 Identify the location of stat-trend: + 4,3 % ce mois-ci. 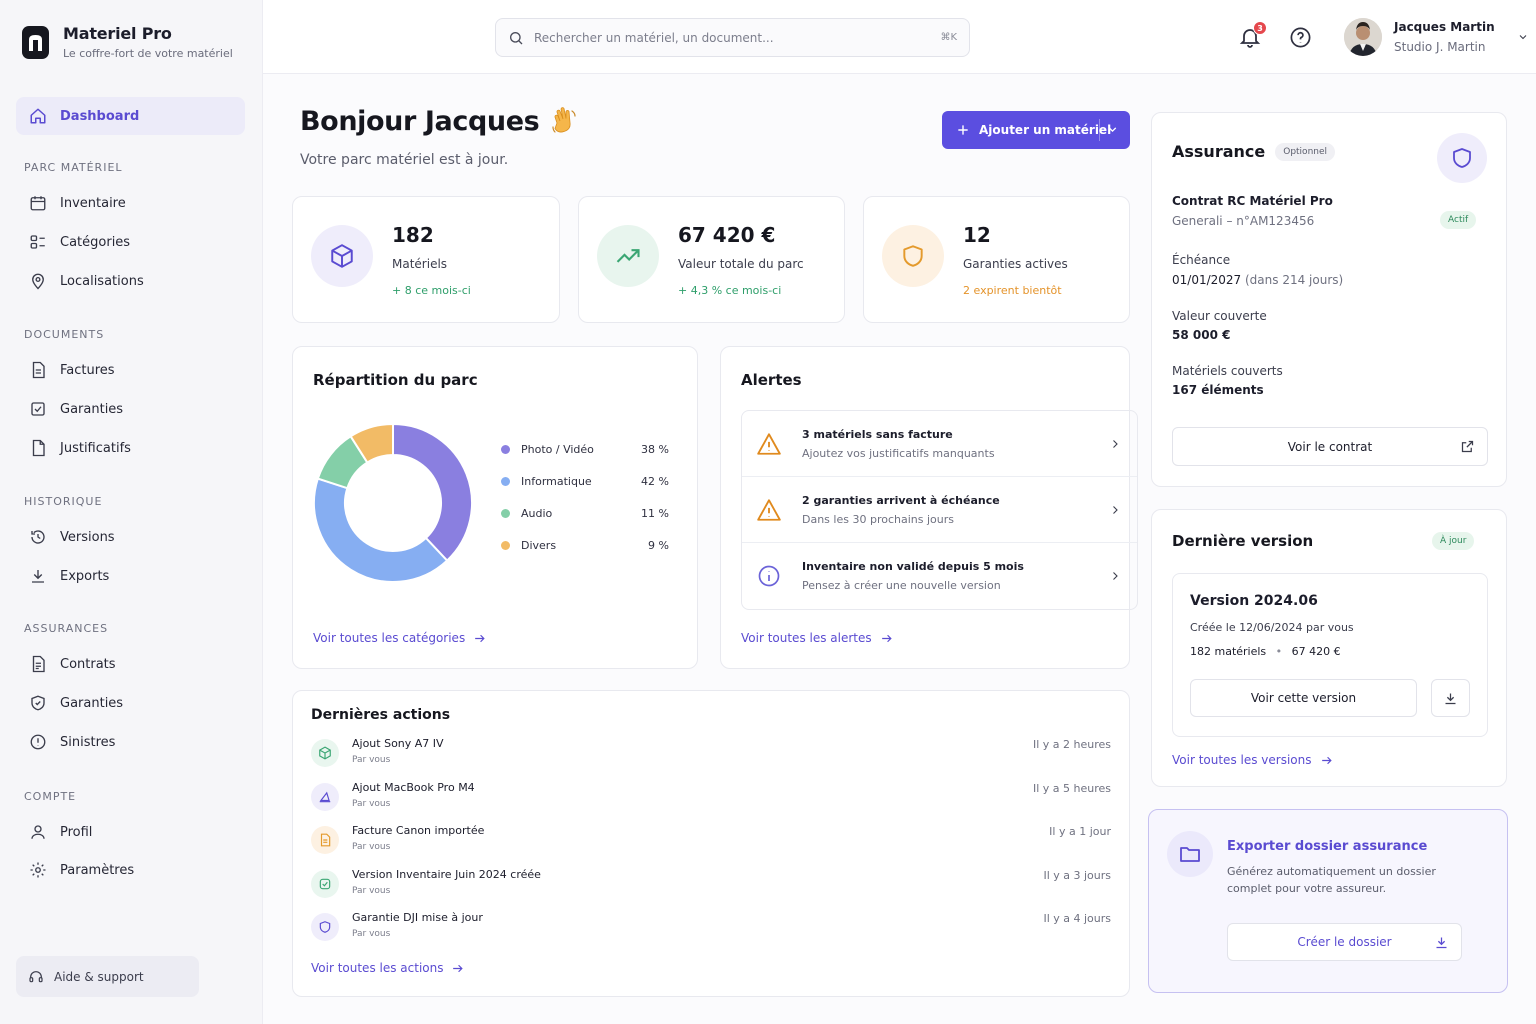
(730, 290).